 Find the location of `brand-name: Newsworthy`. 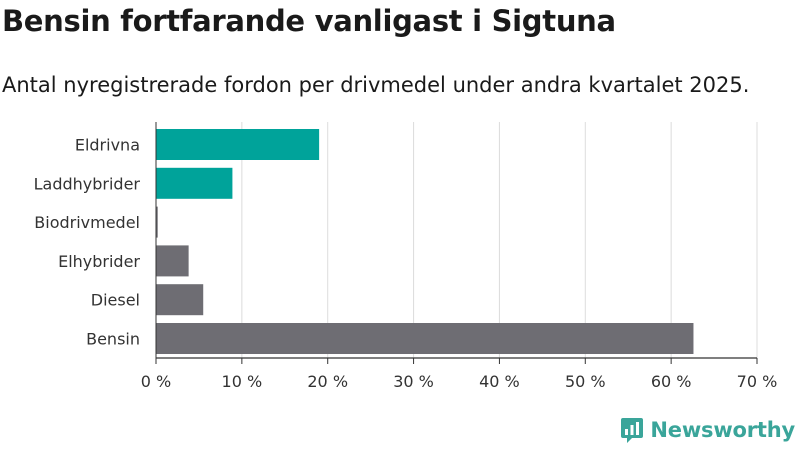

brand-name: Newsworthy is located at coordinates (722, 430).